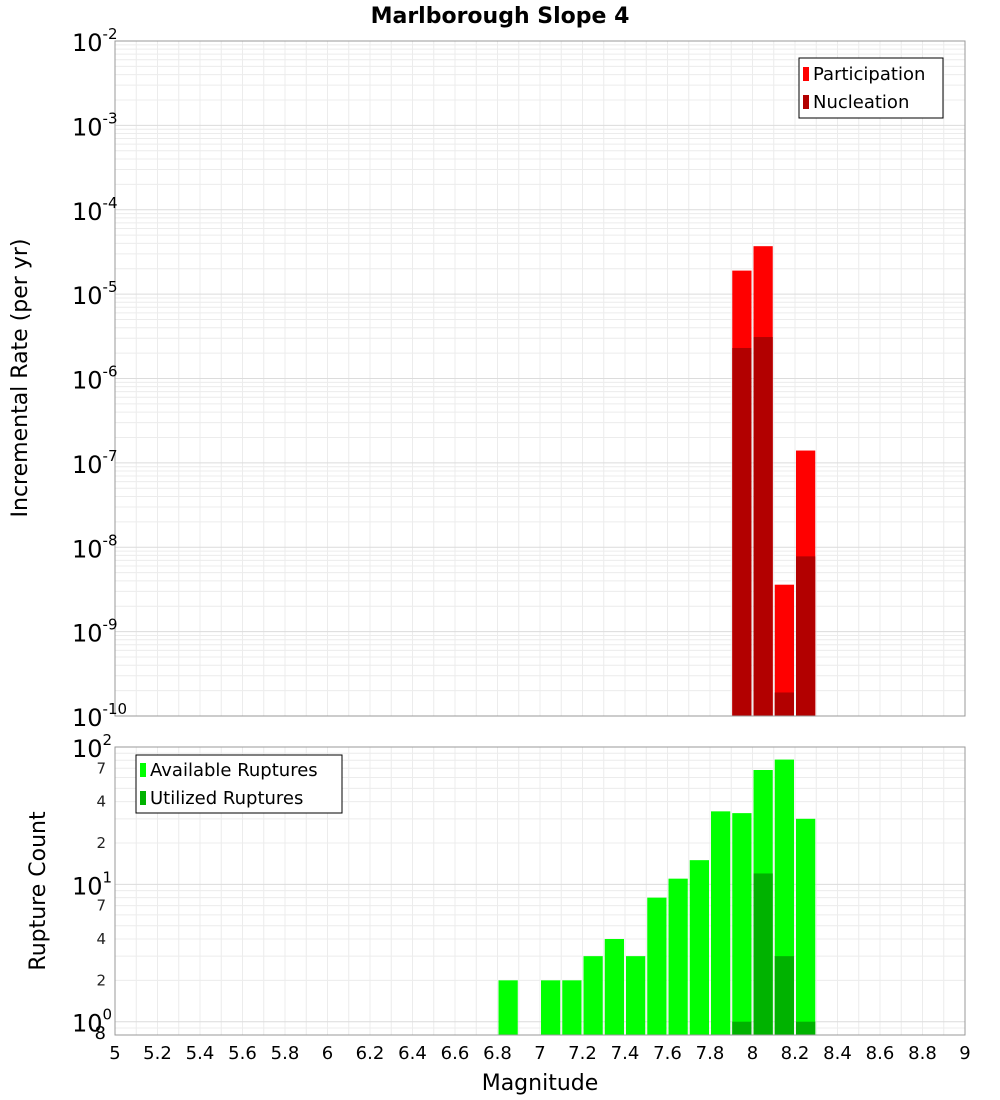 This screenshot has height=1100, width=1000. Describe the element at coordinates (497, 1053) in the screenshot. I see `x-tick-label: 6.8` at that location.